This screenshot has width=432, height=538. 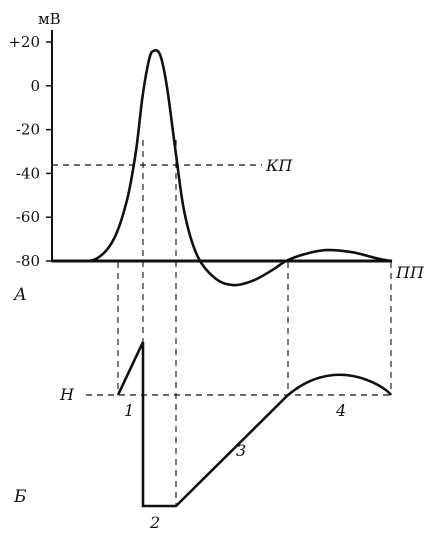 I want to click on y-tick-label: 0, so click(x=35, y=86).